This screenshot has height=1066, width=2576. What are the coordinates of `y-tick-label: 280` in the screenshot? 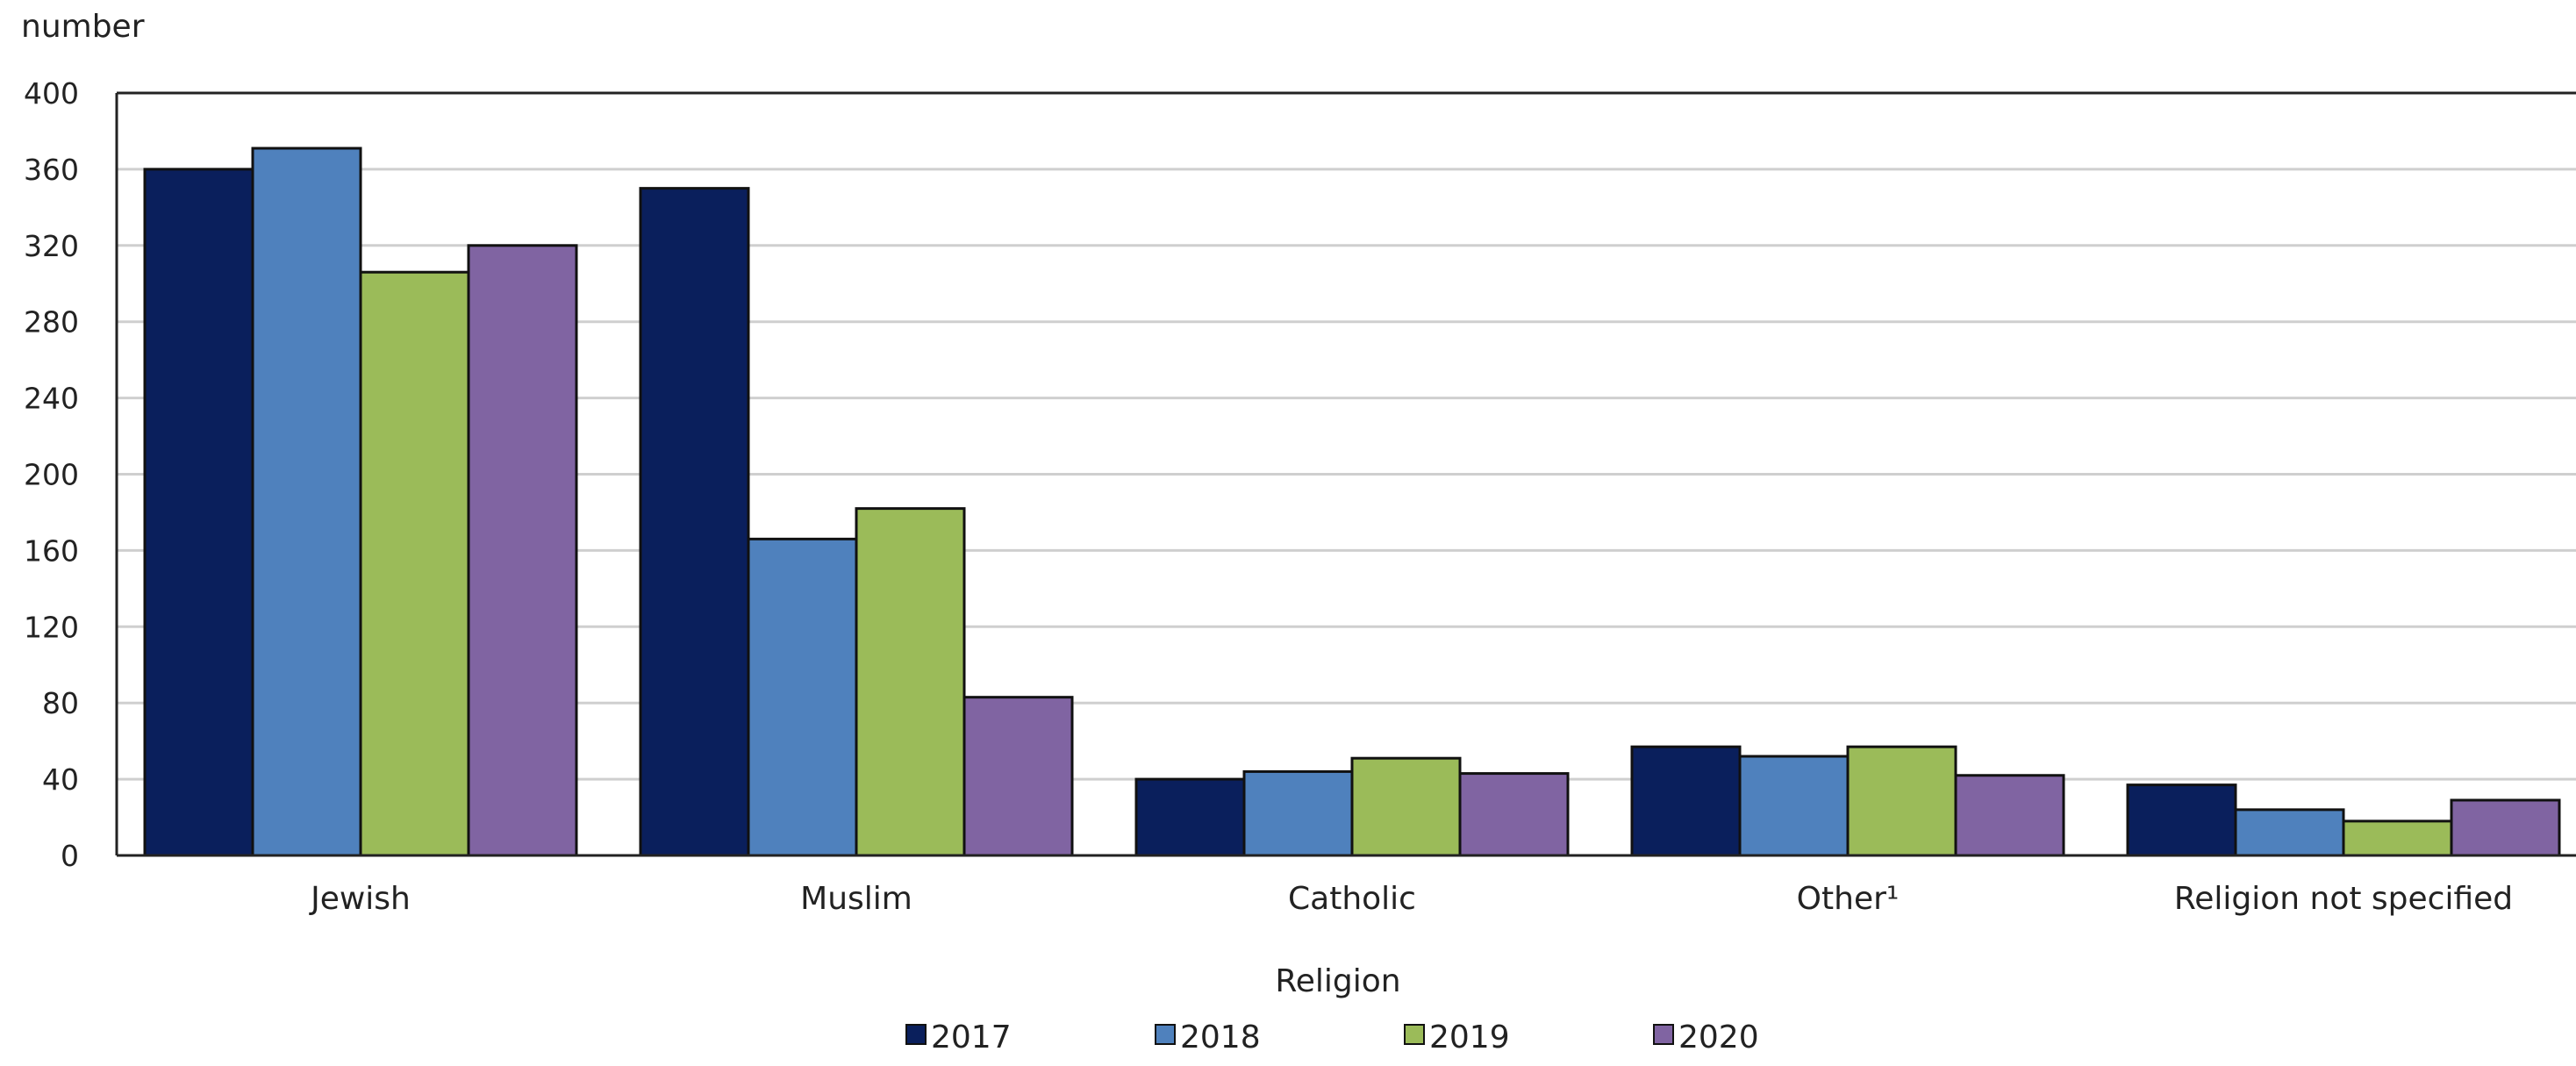 It's located at (51, 322).